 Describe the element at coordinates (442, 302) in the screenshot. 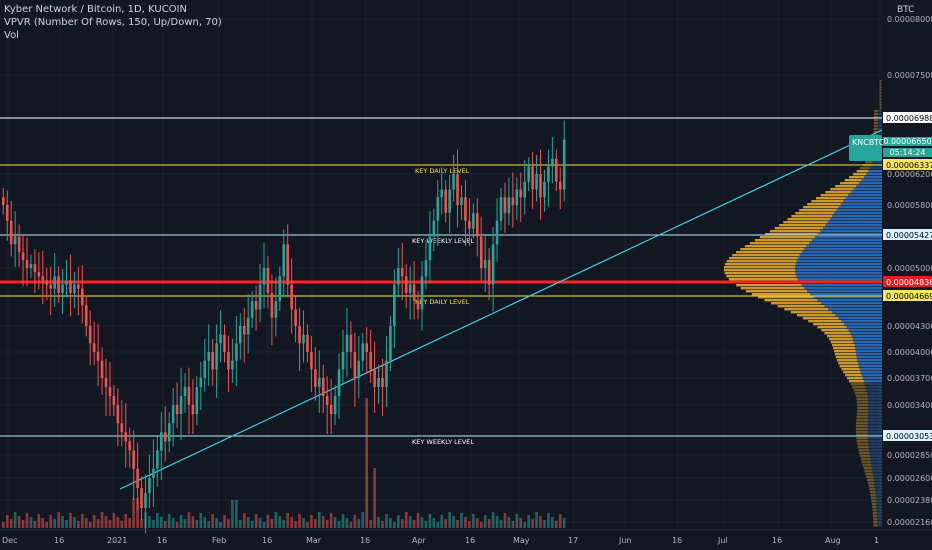

I see `key-level-label: KEY DAILY LEVEL` at that location.